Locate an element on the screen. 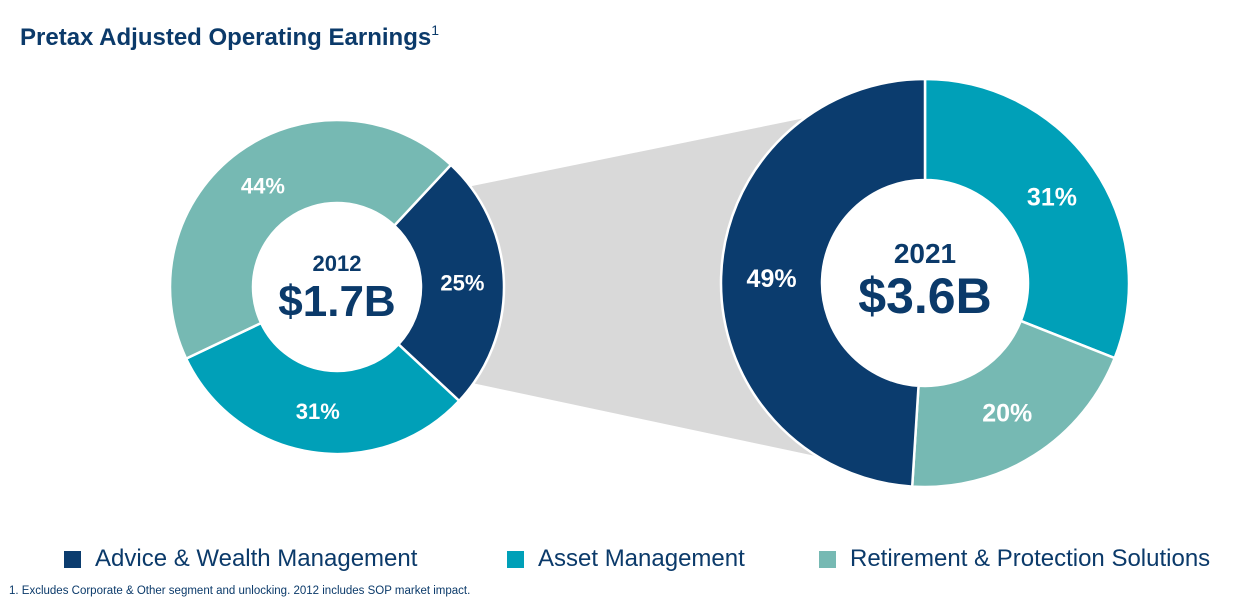 The height and width of the screenshot is (612, 1249). center-year: 2021 is located at coordinates (925, 253).